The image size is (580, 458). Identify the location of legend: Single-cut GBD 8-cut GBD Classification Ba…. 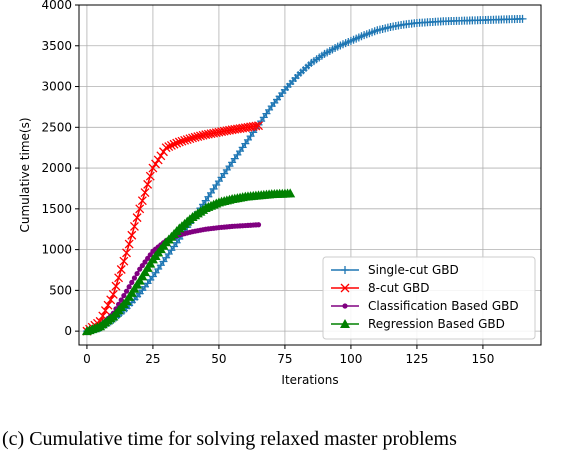
(429, 298).